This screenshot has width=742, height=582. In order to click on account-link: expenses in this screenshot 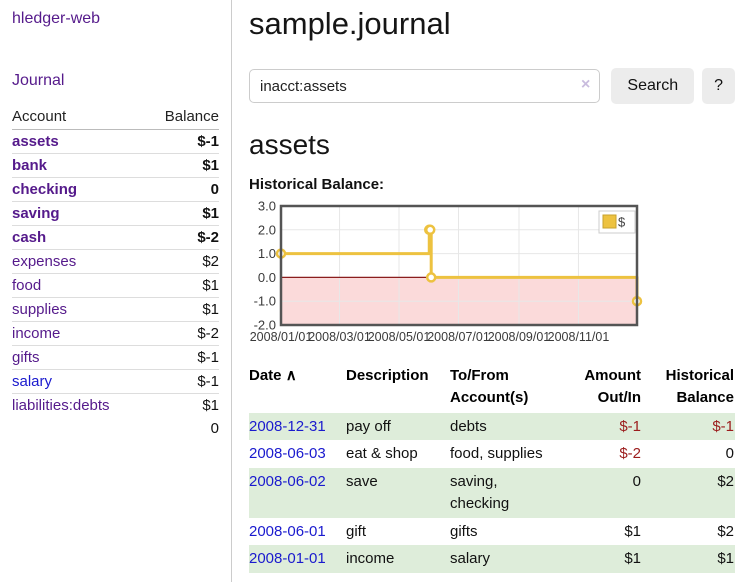, I will do `click(44, 261)`.